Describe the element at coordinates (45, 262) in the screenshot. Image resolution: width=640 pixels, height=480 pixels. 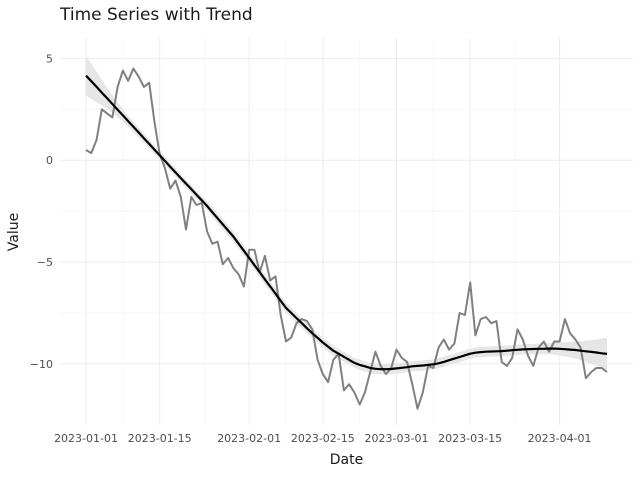
I see `y-tick-label: −5` at that location.